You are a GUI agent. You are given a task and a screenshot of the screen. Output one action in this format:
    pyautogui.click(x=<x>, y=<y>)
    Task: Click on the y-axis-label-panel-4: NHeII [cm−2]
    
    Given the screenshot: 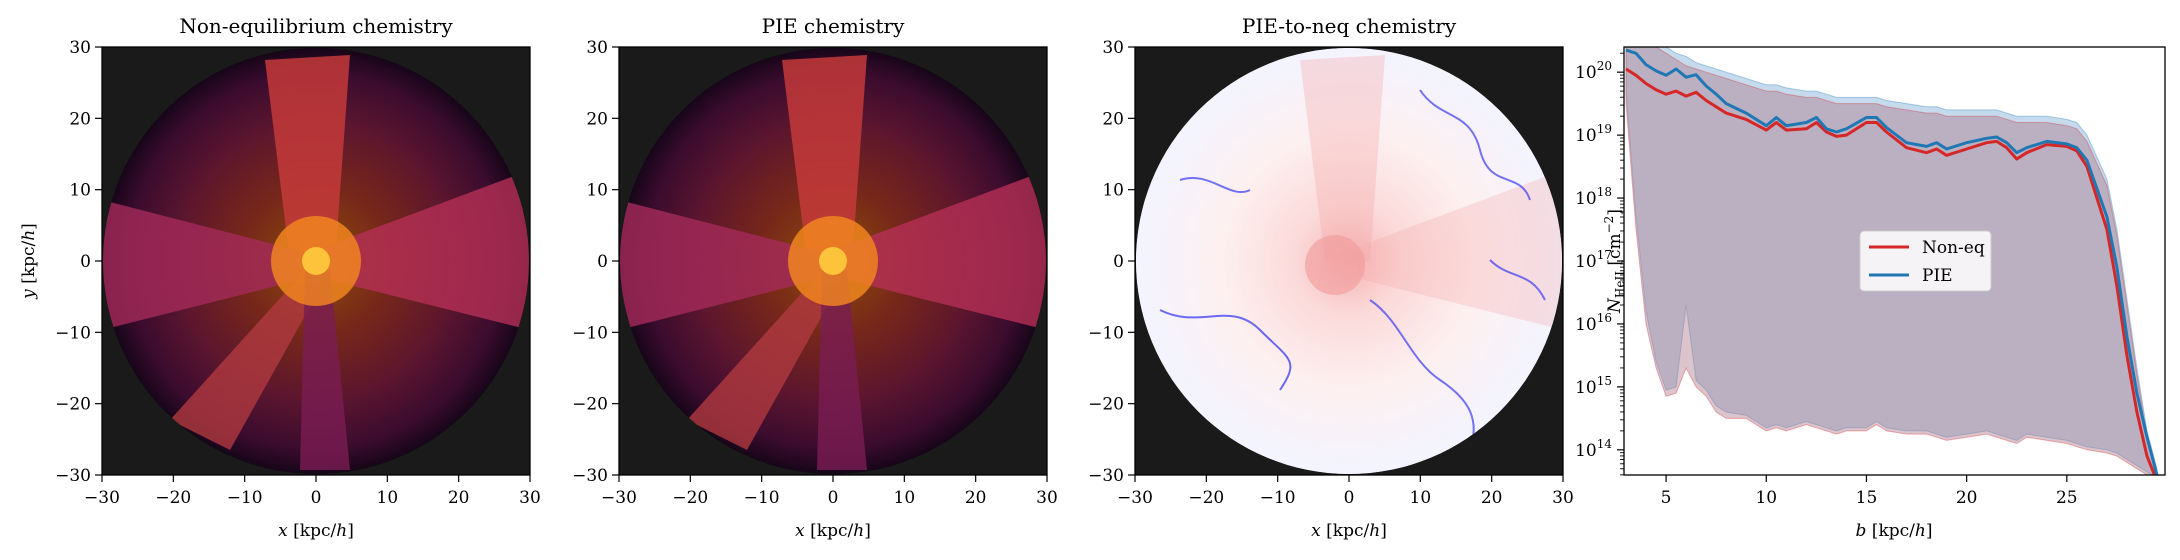 What is the action you would take?
    pyautogui.click(x=1614, y=261)
    